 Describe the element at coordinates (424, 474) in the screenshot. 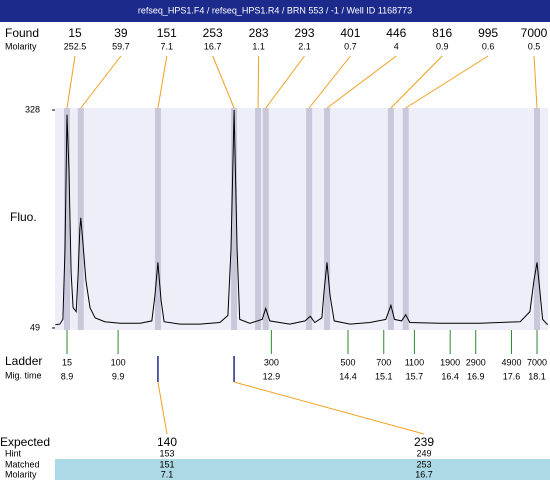

I see `matched-molarity: 16.7` at that location.